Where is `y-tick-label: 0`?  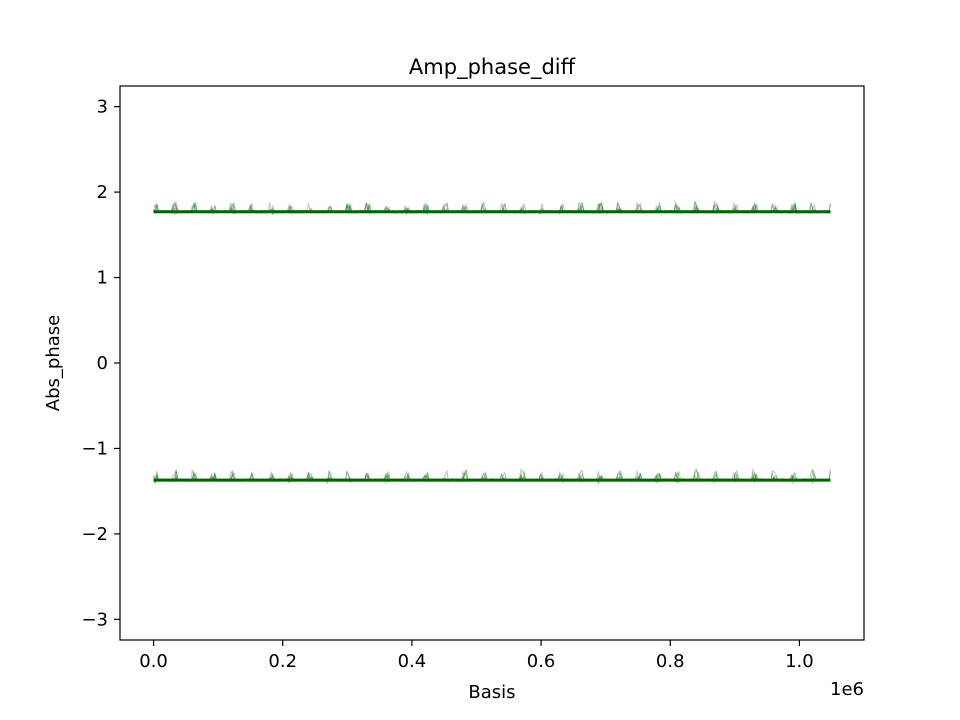 y-tick-label: 0 is located at coordinates (102, 363).